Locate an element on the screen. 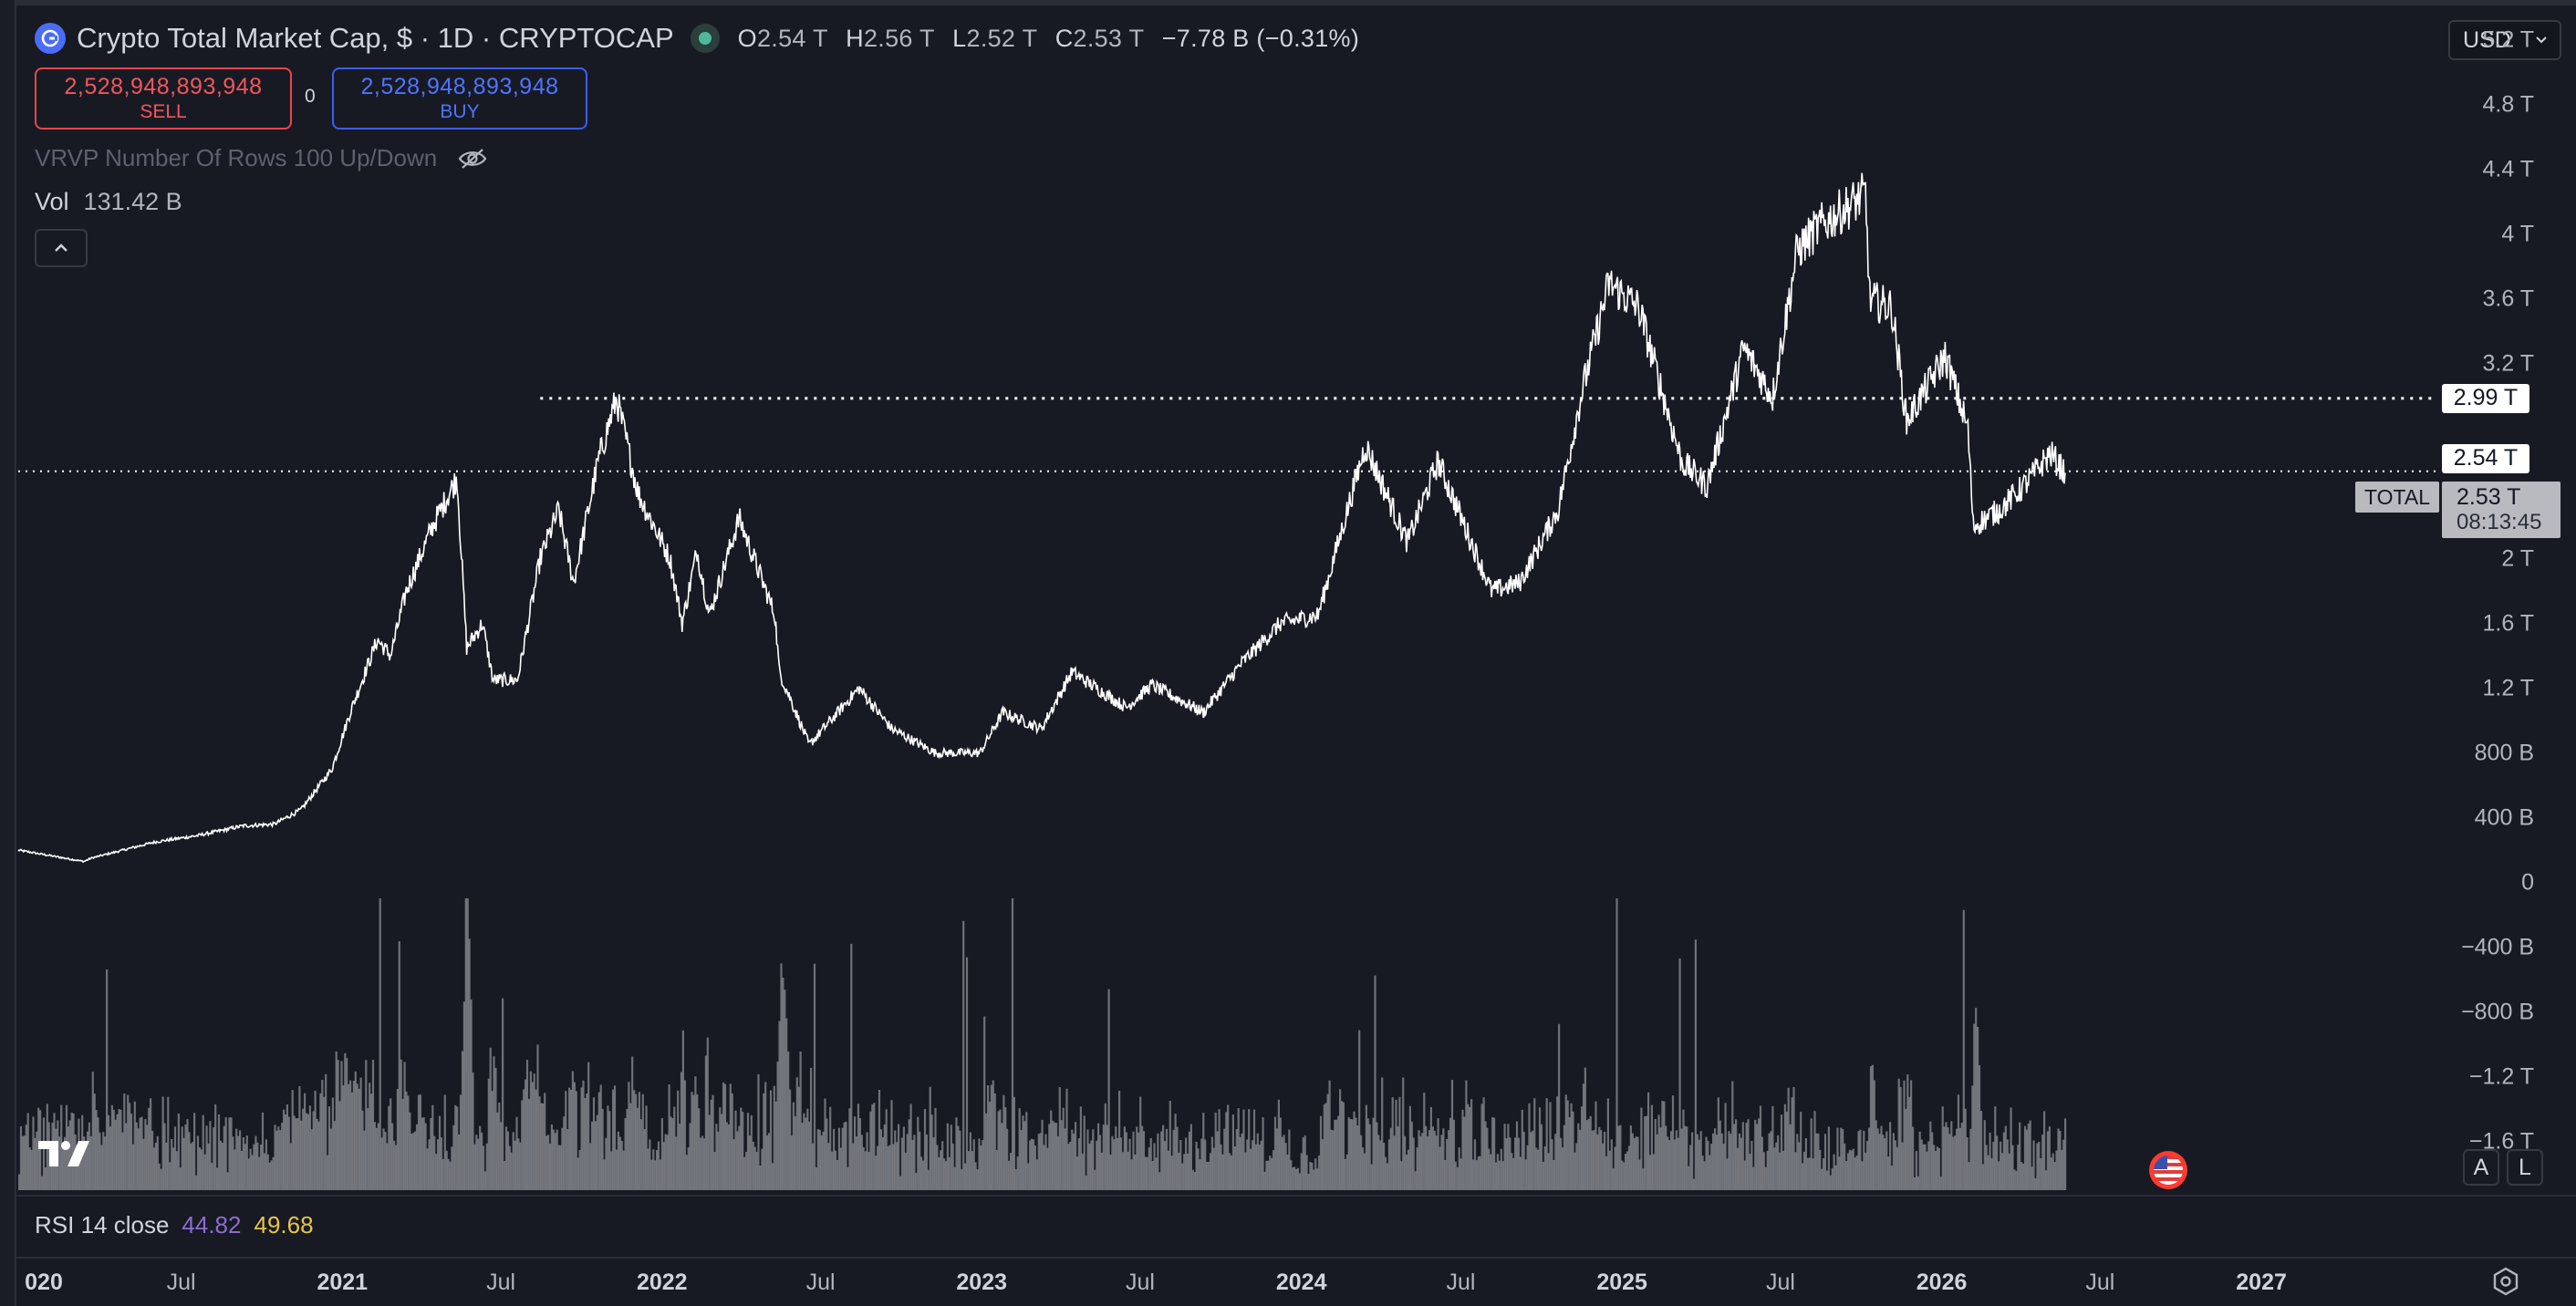  us-flag-icon is located at coordinates (2168, 1170).